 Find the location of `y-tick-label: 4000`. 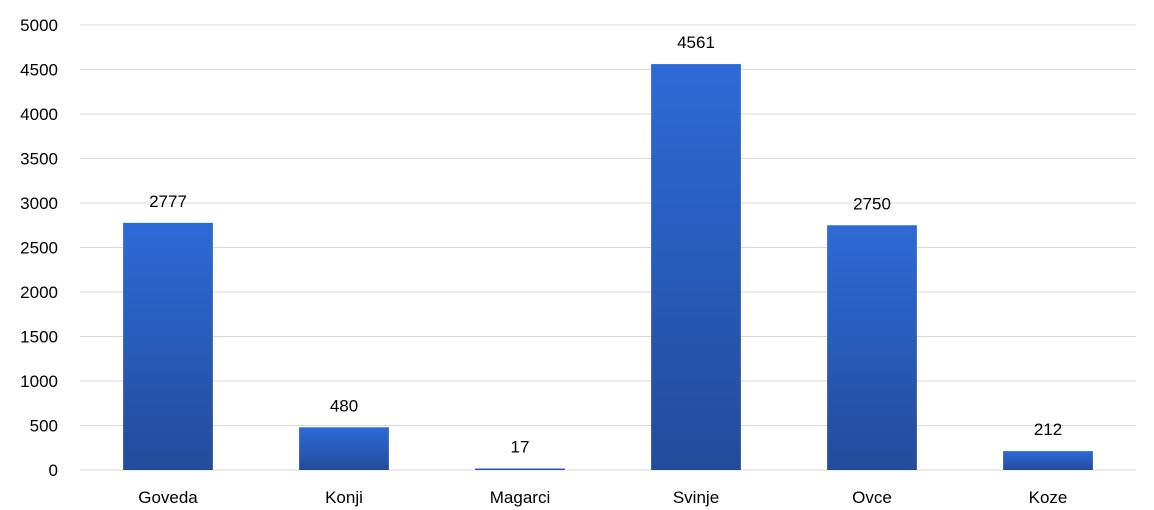

y-tick-label: 4000 is located at coordinates (39, 114).